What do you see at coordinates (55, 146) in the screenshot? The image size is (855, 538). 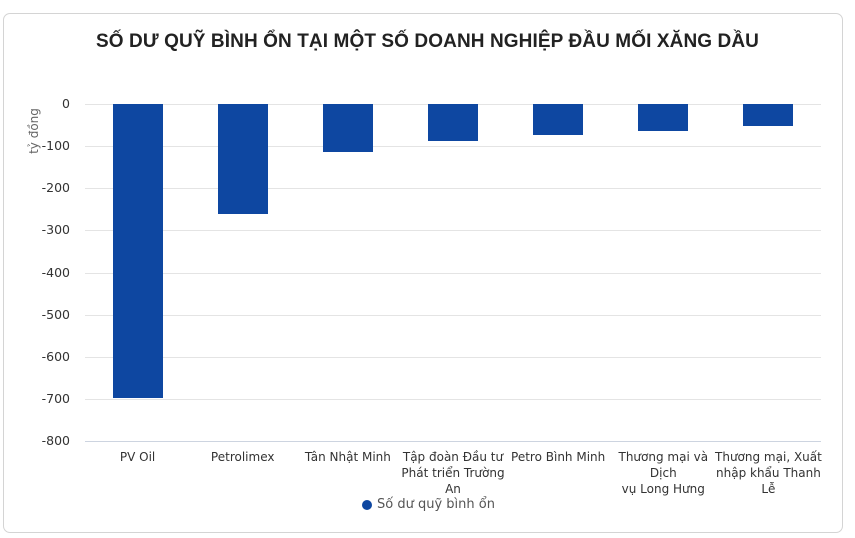 I see `y-tick-label: -100` at bounding box center [55, 146].